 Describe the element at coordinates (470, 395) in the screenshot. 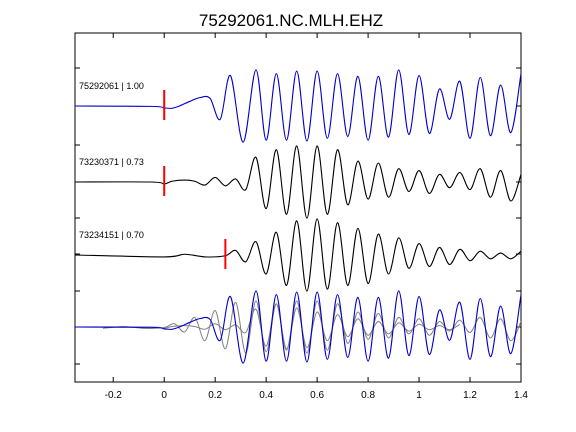

I see `x-tick-label: 1.2` at that location.